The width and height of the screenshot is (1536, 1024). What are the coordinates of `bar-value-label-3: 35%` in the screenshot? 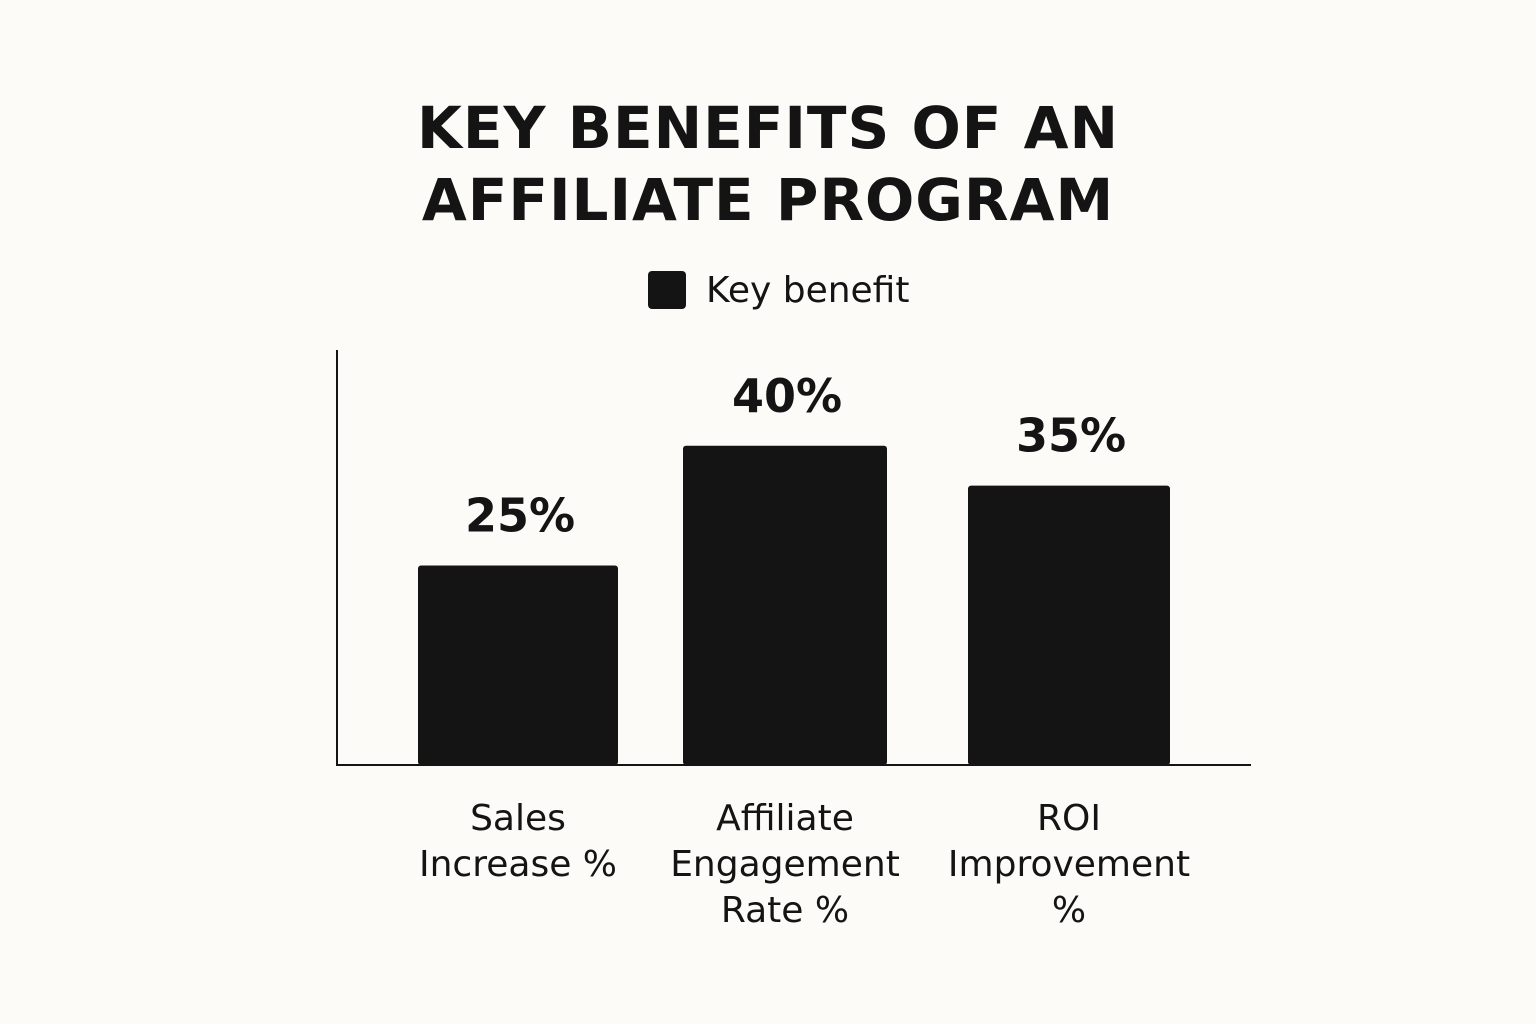 It's located at (1071, 436).